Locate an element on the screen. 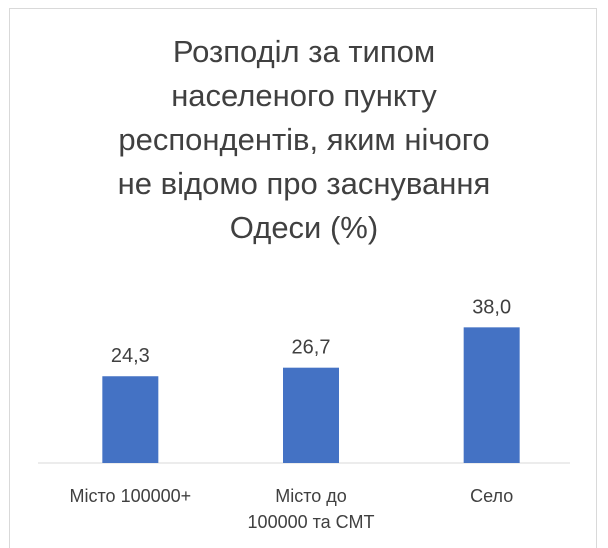 This screenshot has width=608, height=548. x-tick-label: Село is located at coordinates (491, 496).